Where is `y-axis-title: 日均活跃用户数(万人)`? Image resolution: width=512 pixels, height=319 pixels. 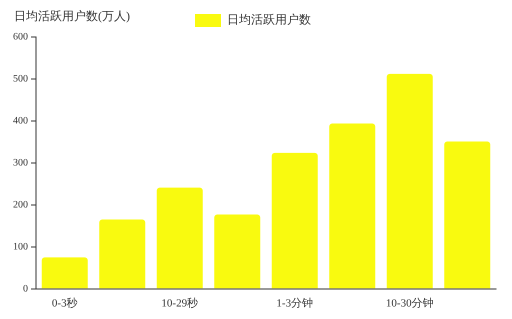 y-axis-title: 日均活跃用户数(万人) is located at coordinates (72, 16).